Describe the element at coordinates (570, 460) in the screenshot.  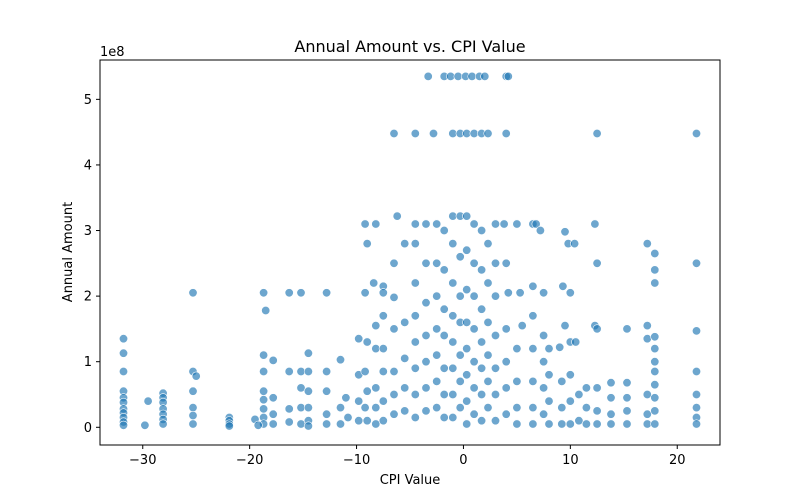
I see `x-tick-label: 10` at that location.